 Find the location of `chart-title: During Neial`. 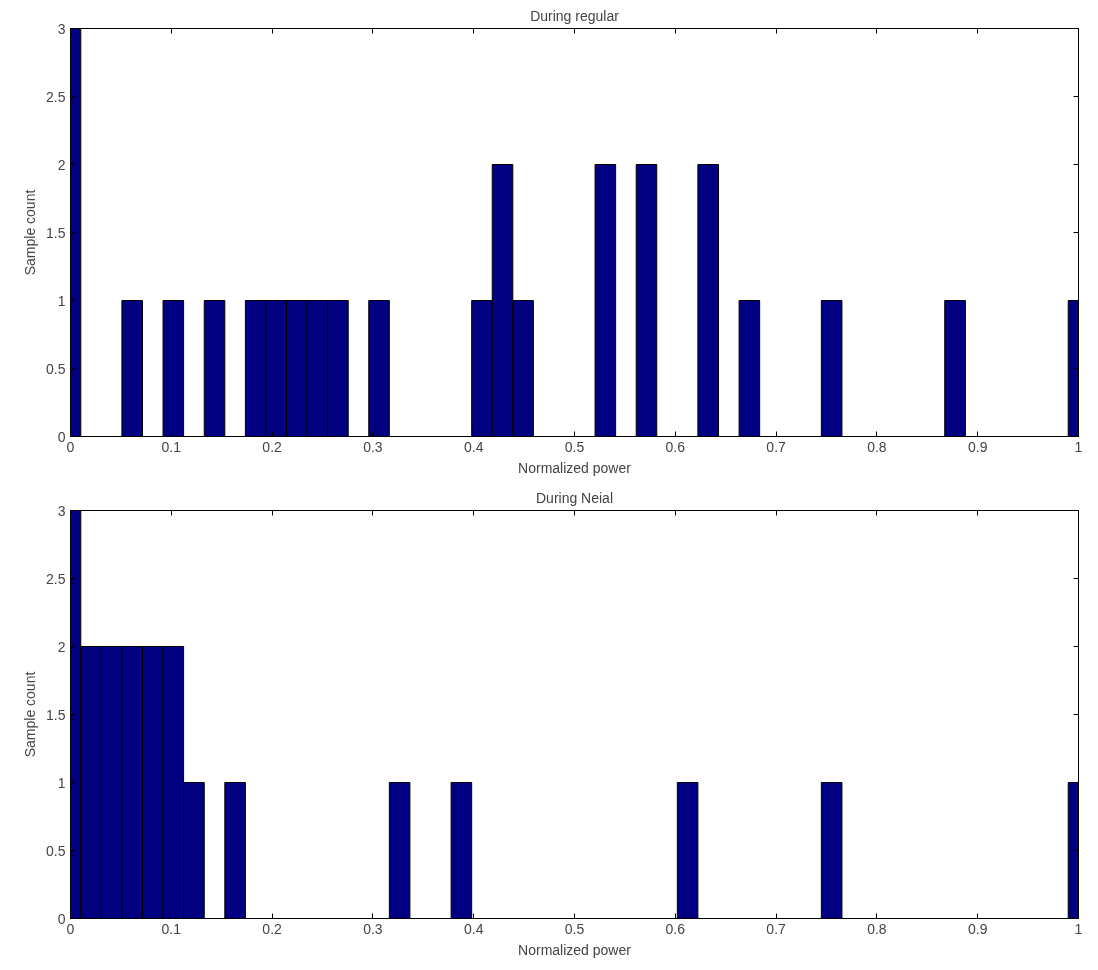

chart-title: During Neial is located at coordinates (574, 497).